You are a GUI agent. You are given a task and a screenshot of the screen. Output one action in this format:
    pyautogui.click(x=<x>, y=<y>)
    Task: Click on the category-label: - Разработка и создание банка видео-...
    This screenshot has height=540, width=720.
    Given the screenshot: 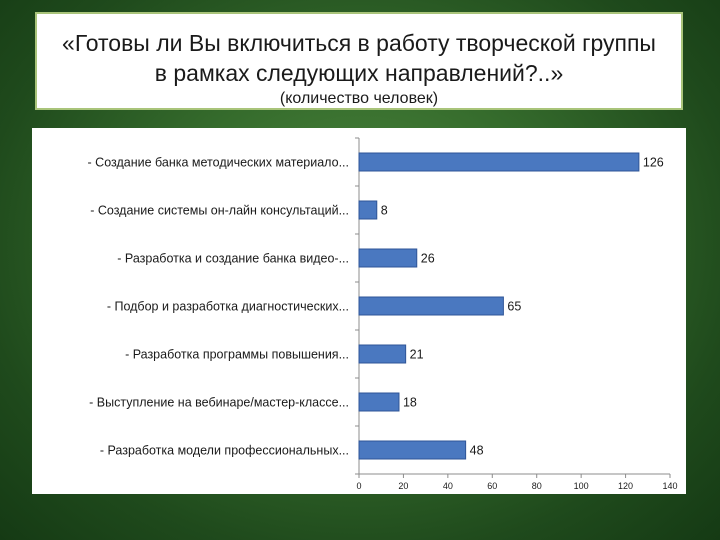 What is the action you would take?
    pyautogui.click(x=233, y=259)
    